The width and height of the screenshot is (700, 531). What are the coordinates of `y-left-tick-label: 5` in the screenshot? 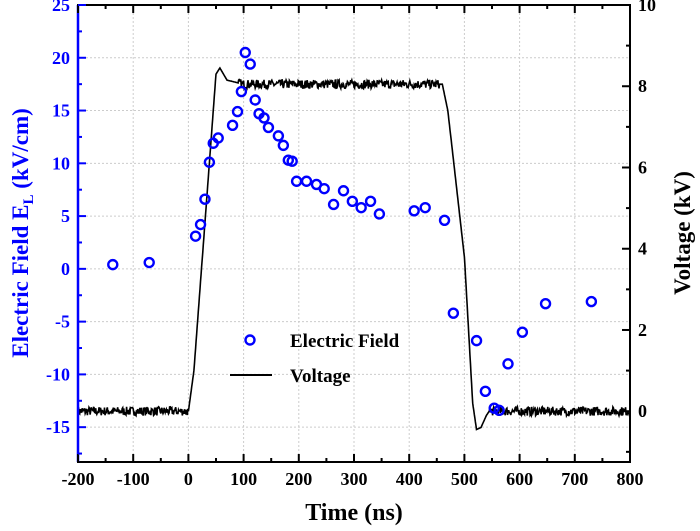 It's located at (65, 216).